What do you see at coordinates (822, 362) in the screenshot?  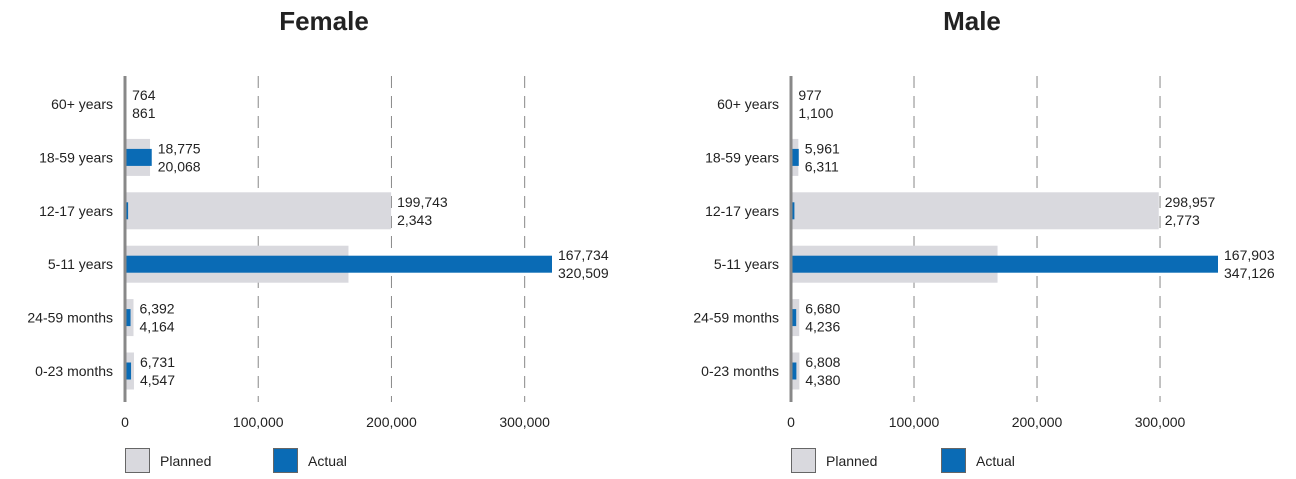 I see `planned-value-label: 6,808` at bounding box center [822, 362].